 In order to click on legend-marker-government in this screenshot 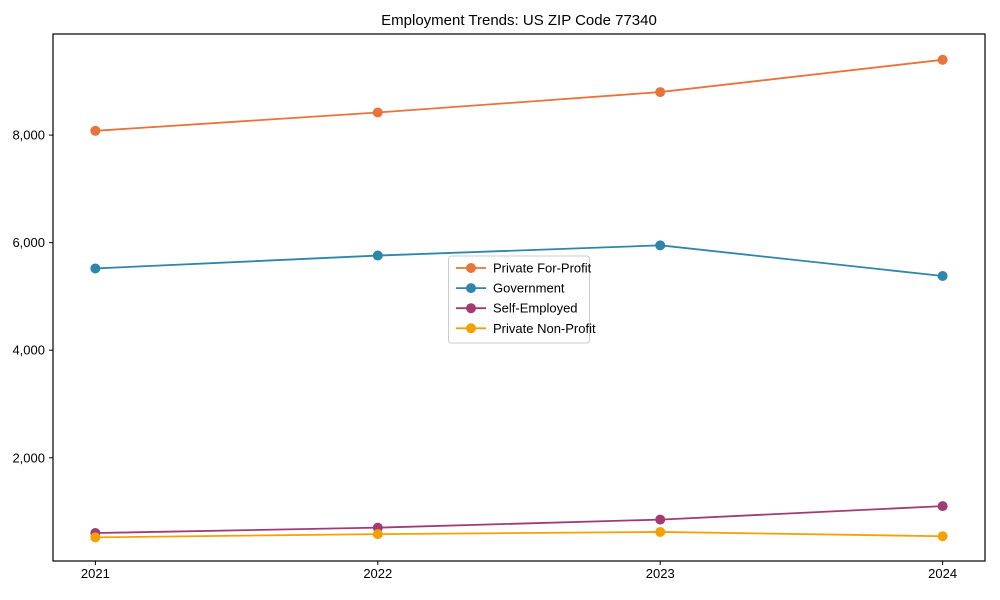, I will do `click(471, 288)`.